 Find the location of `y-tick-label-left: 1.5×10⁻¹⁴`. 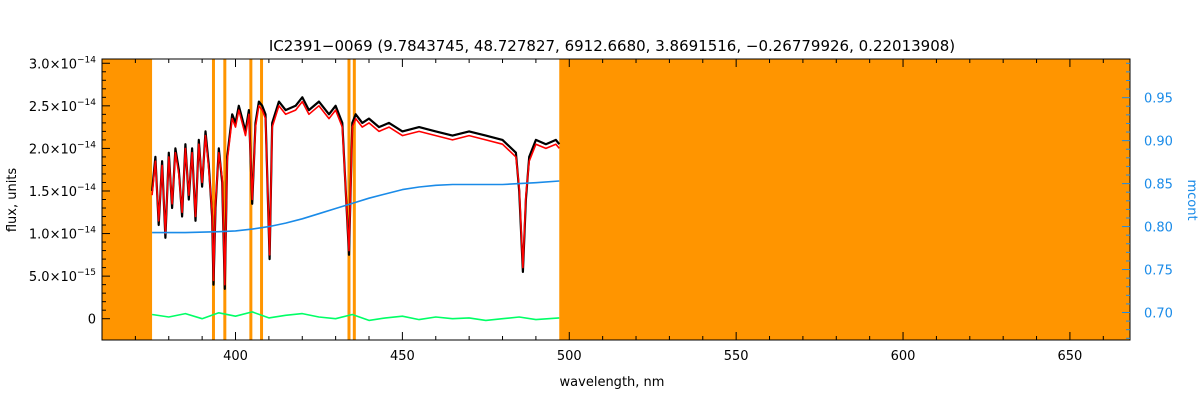

y-tick-label-left: 1.5×10⁻¹⁴ is located at coordinates (62, 191).